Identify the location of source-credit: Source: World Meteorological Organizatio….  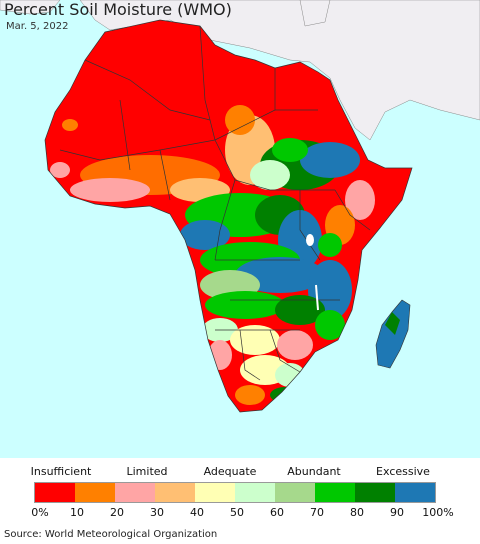
(111, 534).